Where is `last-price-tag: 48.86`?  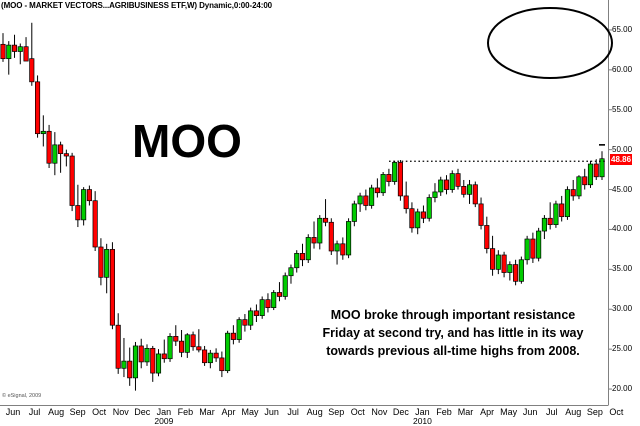
last-price-tag: 48.86 is located at coordinates (621, 159).